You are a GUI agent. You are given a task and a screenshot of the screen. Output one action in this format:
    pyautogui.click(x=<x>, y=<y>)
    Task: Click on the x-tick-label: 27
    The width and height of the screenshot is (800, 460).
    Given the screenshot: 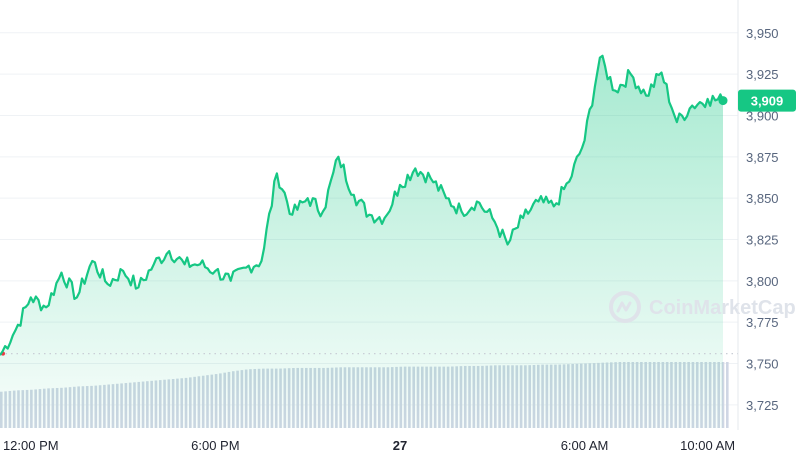 What is the action you would take?
    pyautogui.click(x=400, y=445)
    